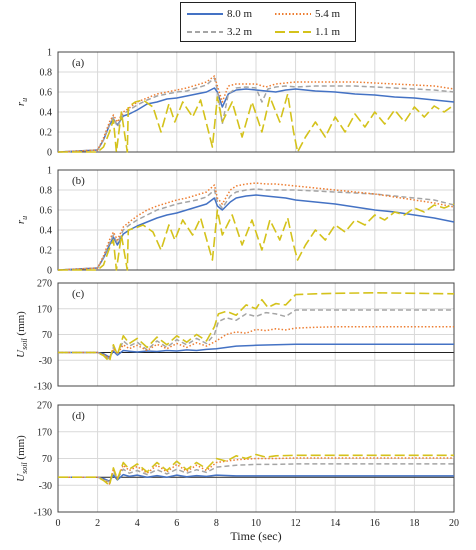 The width and height of the screenshot is (476, 550). I want to click on x-tick-label: 20, so click(454, 523).